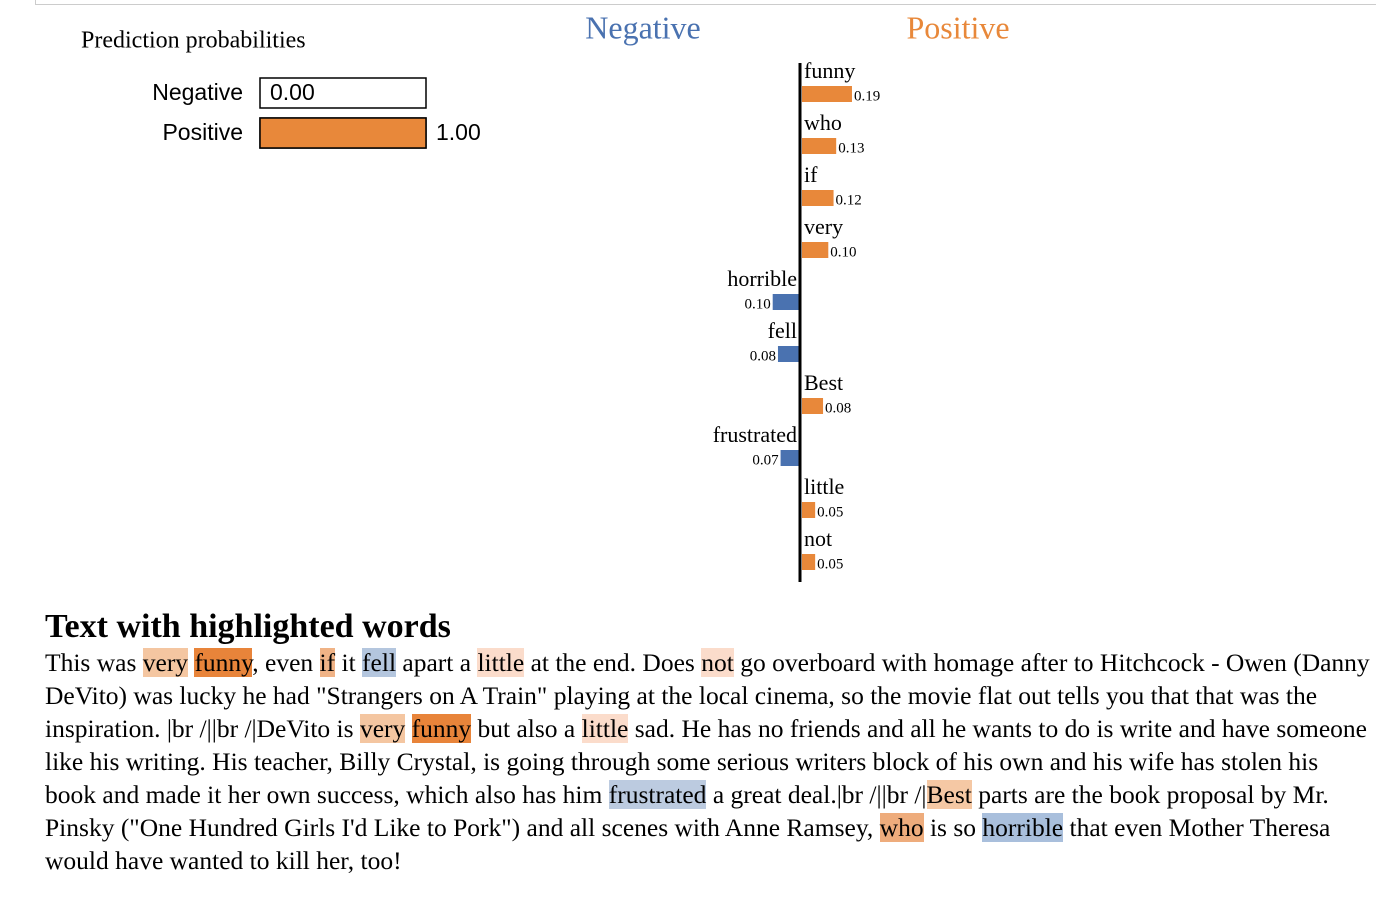 The image size is (1376, 904). Describe the element at coordinates (193, 41) in the screenshot. I see `chart-title: Prediction probabilities` at that location.